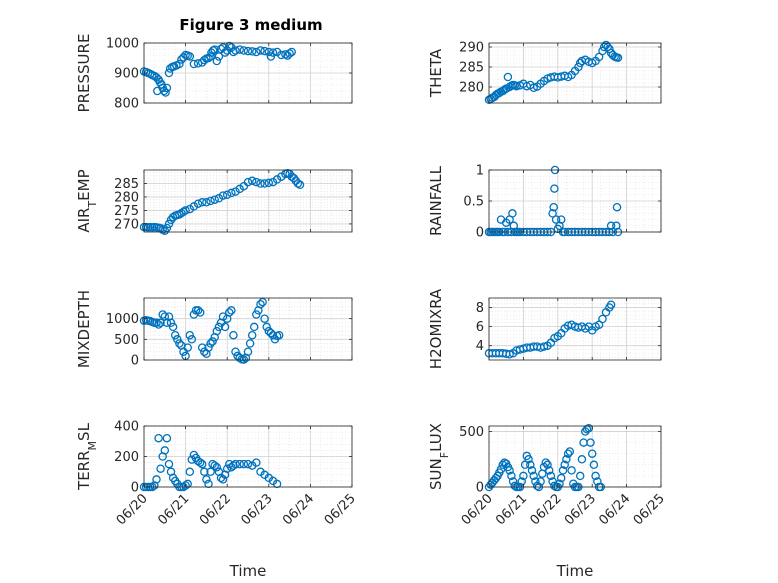 The image size is (778, 583). I want to click on series-air_temp, so click(222, 201).